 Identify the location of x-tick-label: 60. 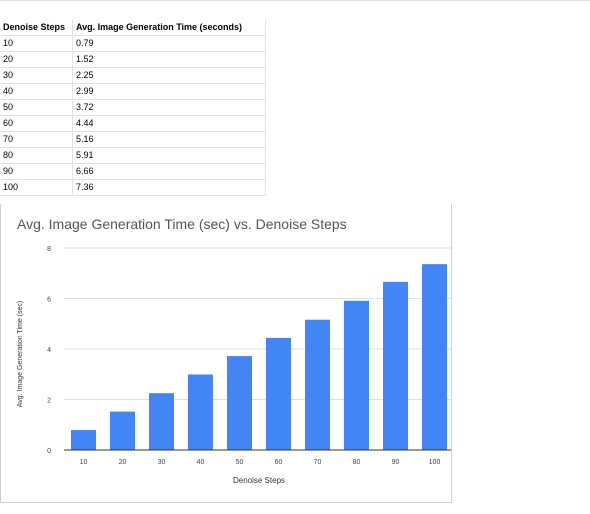
(279, 462).